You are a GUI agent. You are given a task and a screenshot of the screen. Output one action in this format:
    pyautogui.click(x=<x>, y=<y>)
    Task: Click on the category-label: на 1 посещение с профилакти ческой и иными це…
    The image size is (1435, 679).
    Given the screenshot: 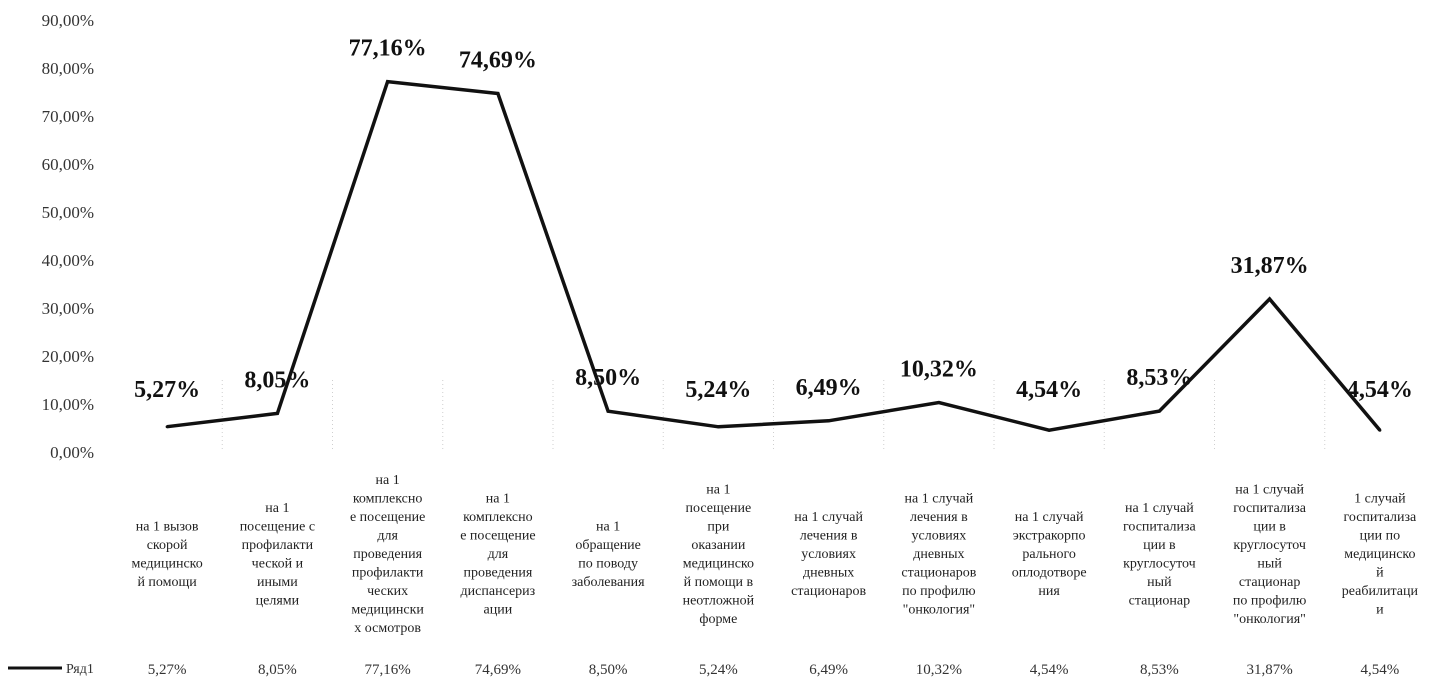 What is the action you would take?
    pyautogui.click(x=277, y=555)
    